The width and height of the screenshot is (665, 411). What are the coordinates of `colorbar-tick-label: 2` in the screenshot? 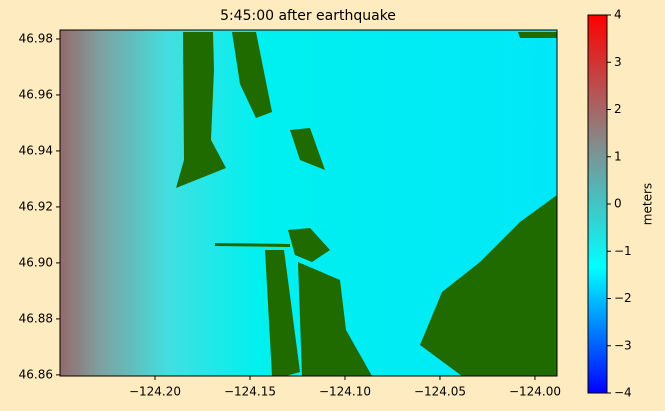 It's located at (618, 109).